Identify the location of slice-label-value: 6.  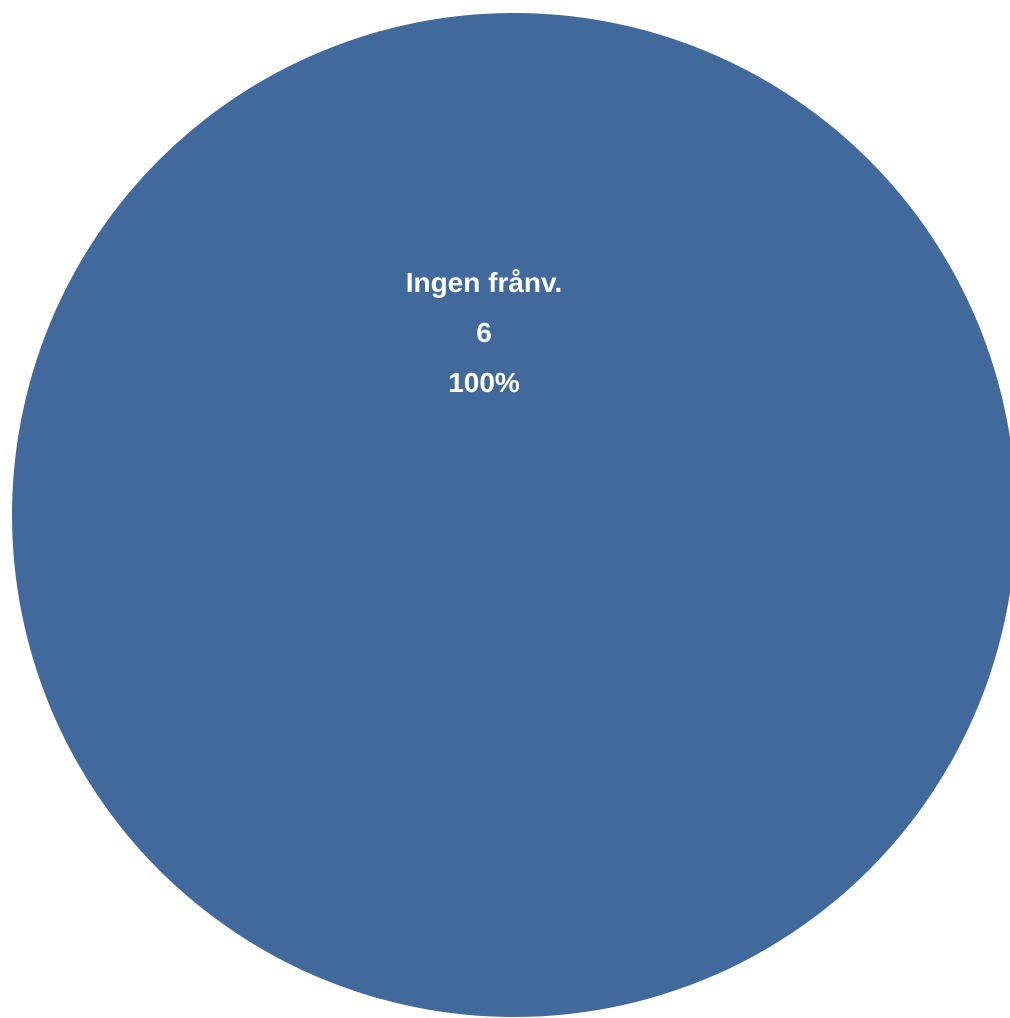
(484, 332).